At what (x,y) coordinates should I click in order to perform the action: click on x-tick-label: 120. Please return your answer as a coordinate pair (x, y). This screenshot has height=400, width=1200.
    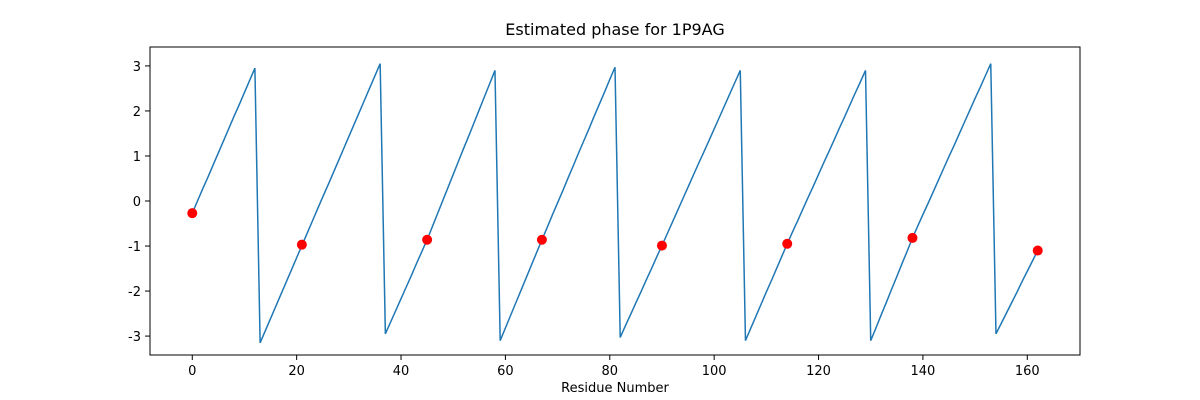
    Looking at the image, I should click on (818, 371).